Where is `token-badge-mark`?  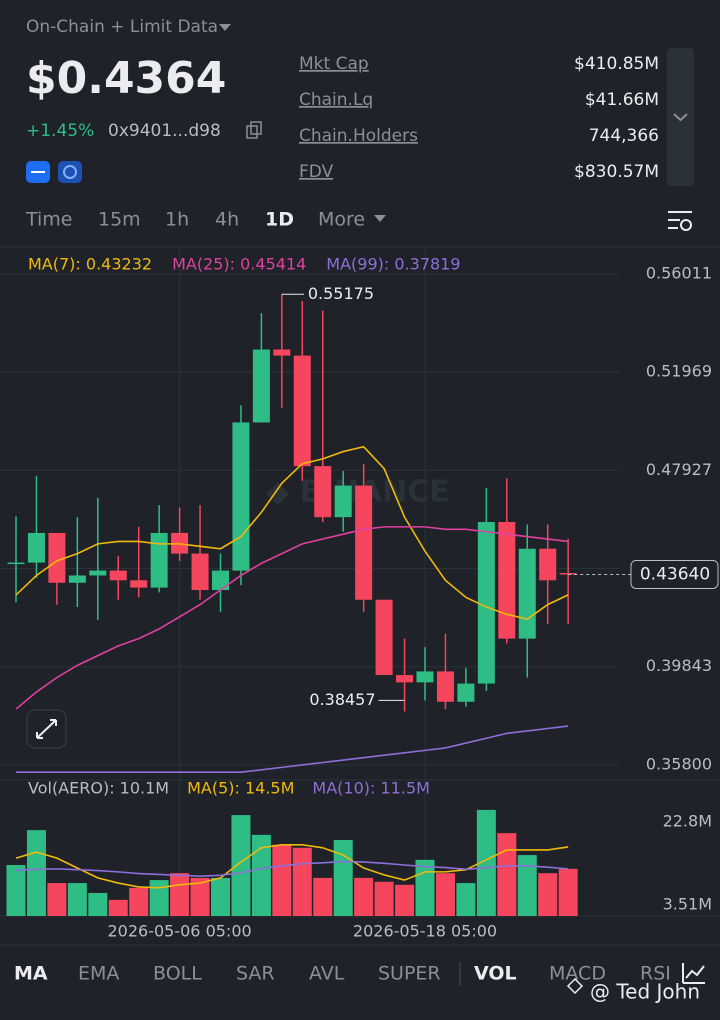
token-badge-mark is located at coordinates (70, 172).